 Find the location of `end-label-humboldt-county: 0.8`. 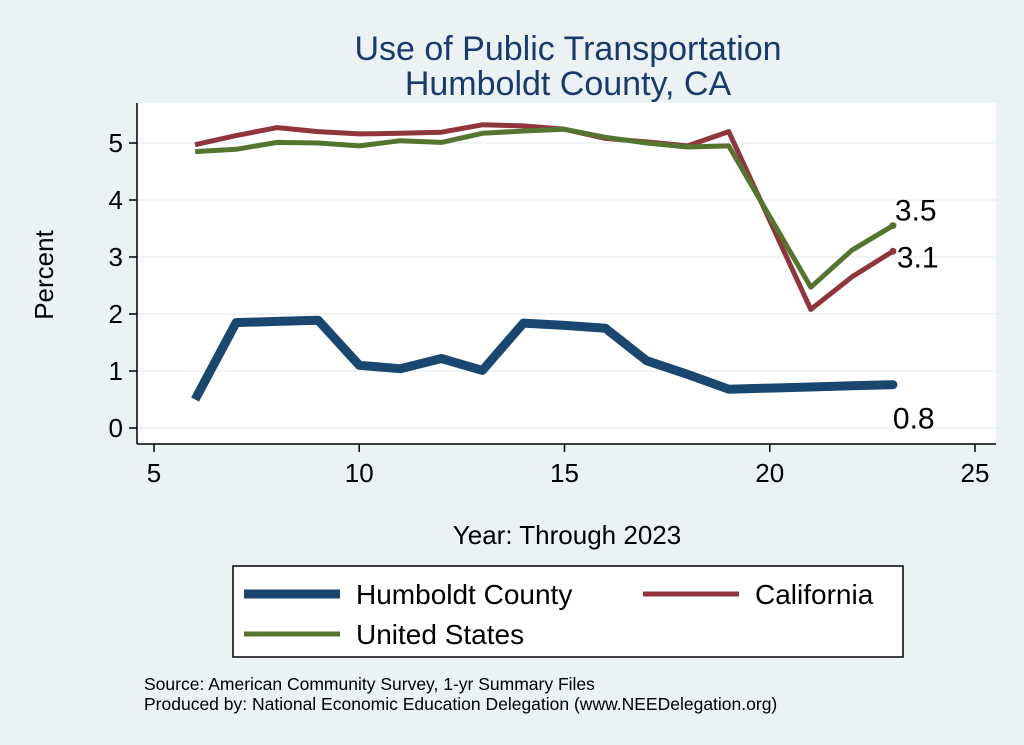

end-label-humboldt-county: 0.8 is located at coordinates (914, 419).